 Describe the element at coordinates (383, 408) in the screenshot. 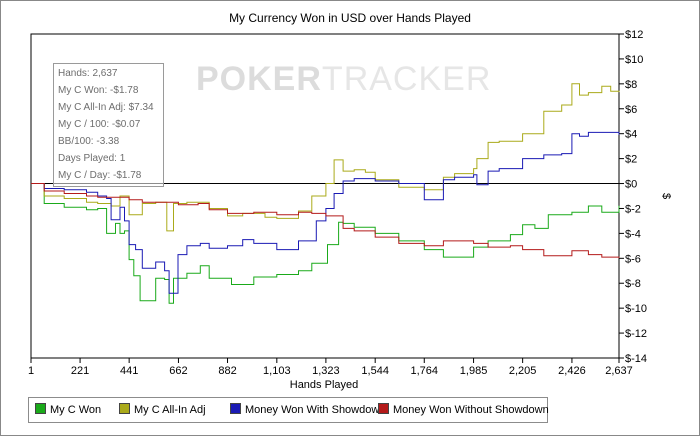

I see `legend-swatch-without-showdown` at that location.